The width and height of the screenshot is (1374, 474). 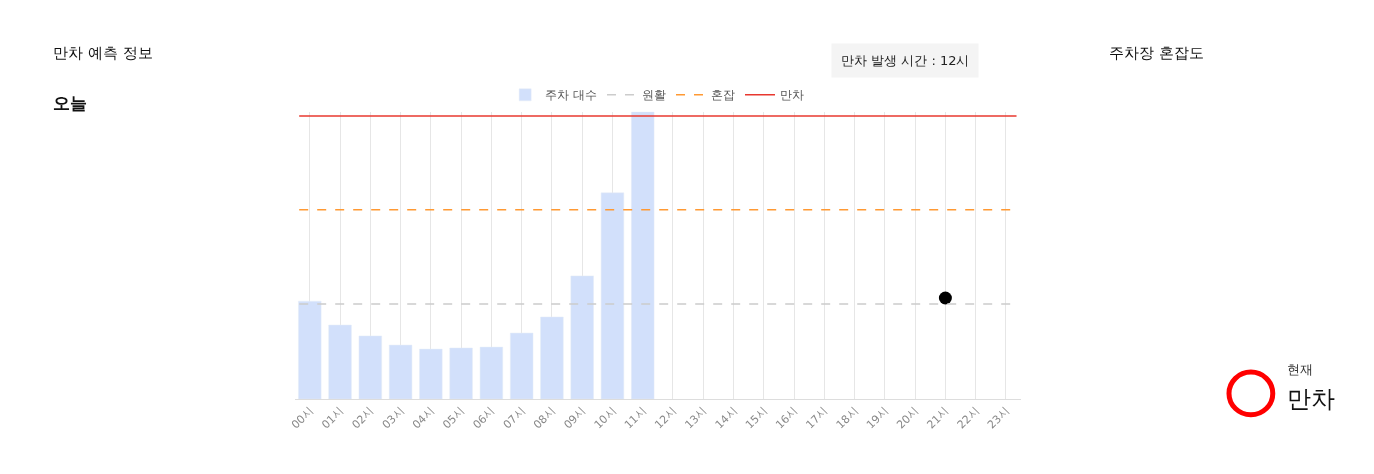 What do you see at coordinates (1311, 399) in the screenshot?
I see `text: 만차` at bounding box center [1311, 399].